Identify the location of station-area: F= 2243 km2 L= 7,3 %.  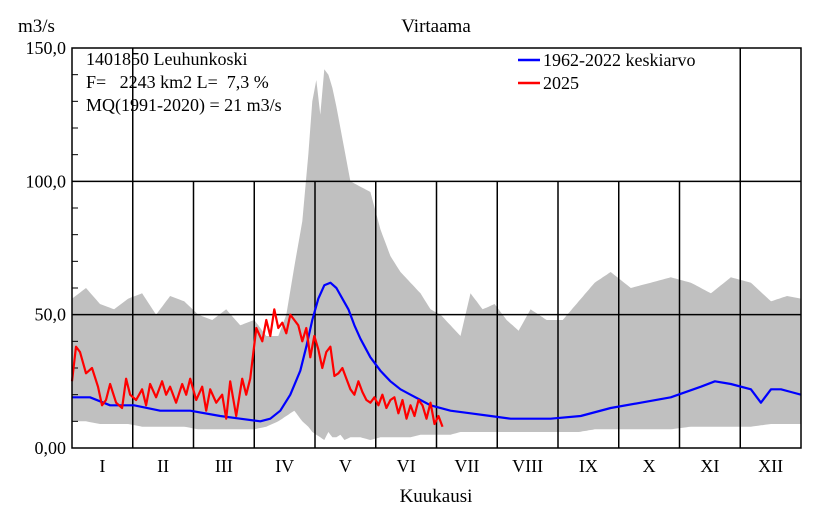
(177, 82).